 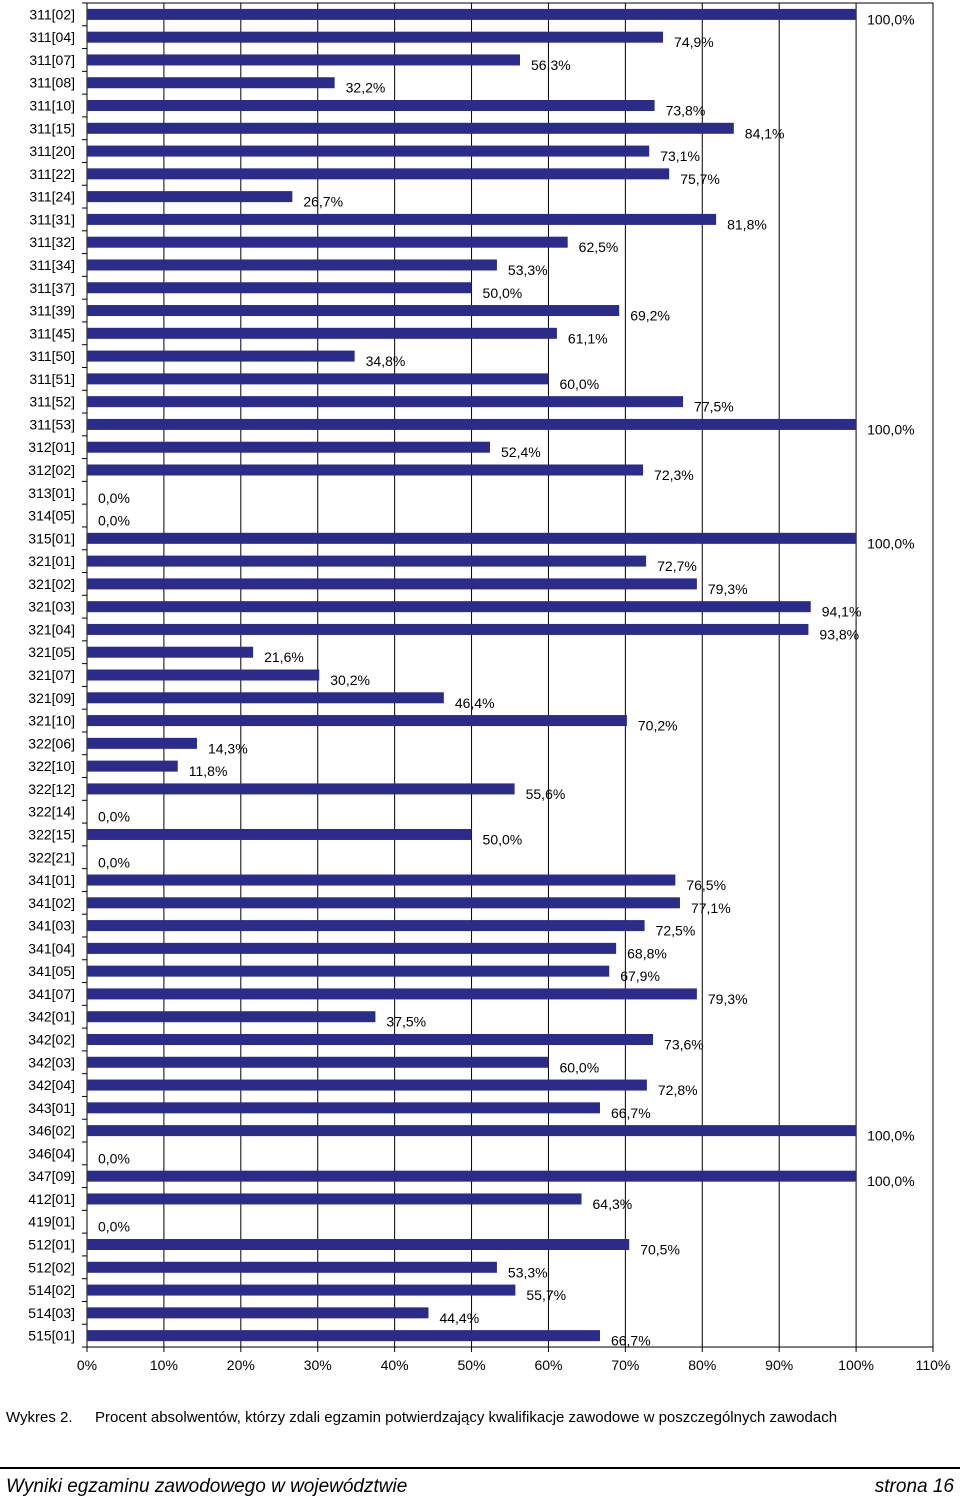 What do you see at coordinates (241, 1365) in the screenshot?
I see `x-tick-label: 20%` at bounding box center [241, 1365].